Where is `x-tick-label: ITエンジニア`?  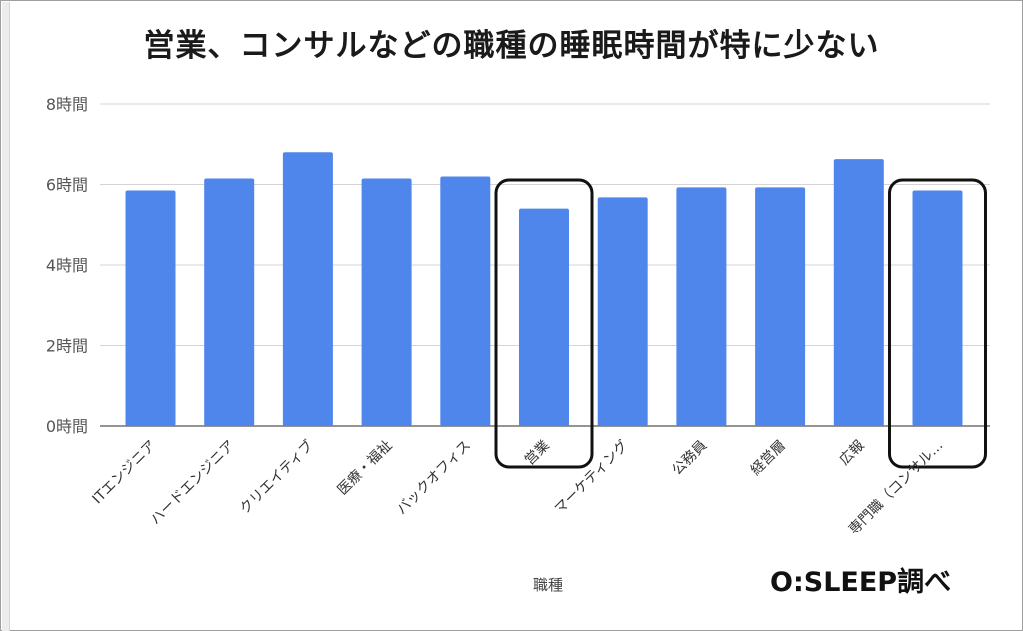
x-tick-label: ITエンジニア is located at coordinates (125, 473).